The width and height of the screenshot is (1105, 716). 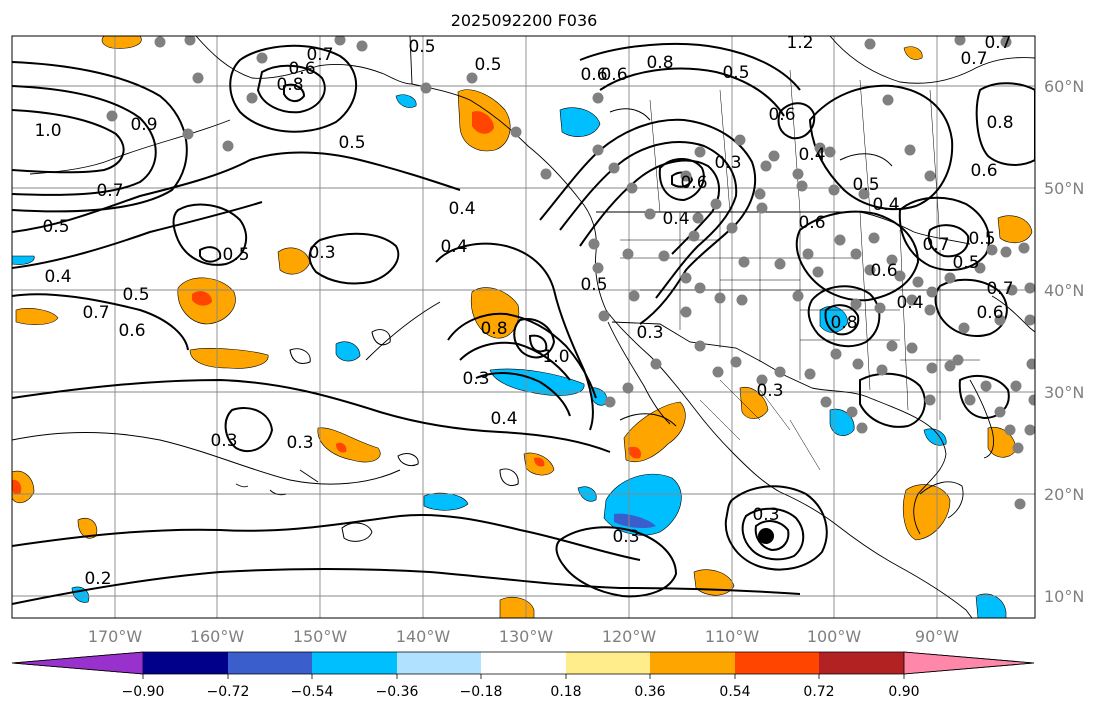 What do you see at coordinates (799, 43) in the screenshot?
I see `contour-label: 1.2` at bounding box center [799, 43].